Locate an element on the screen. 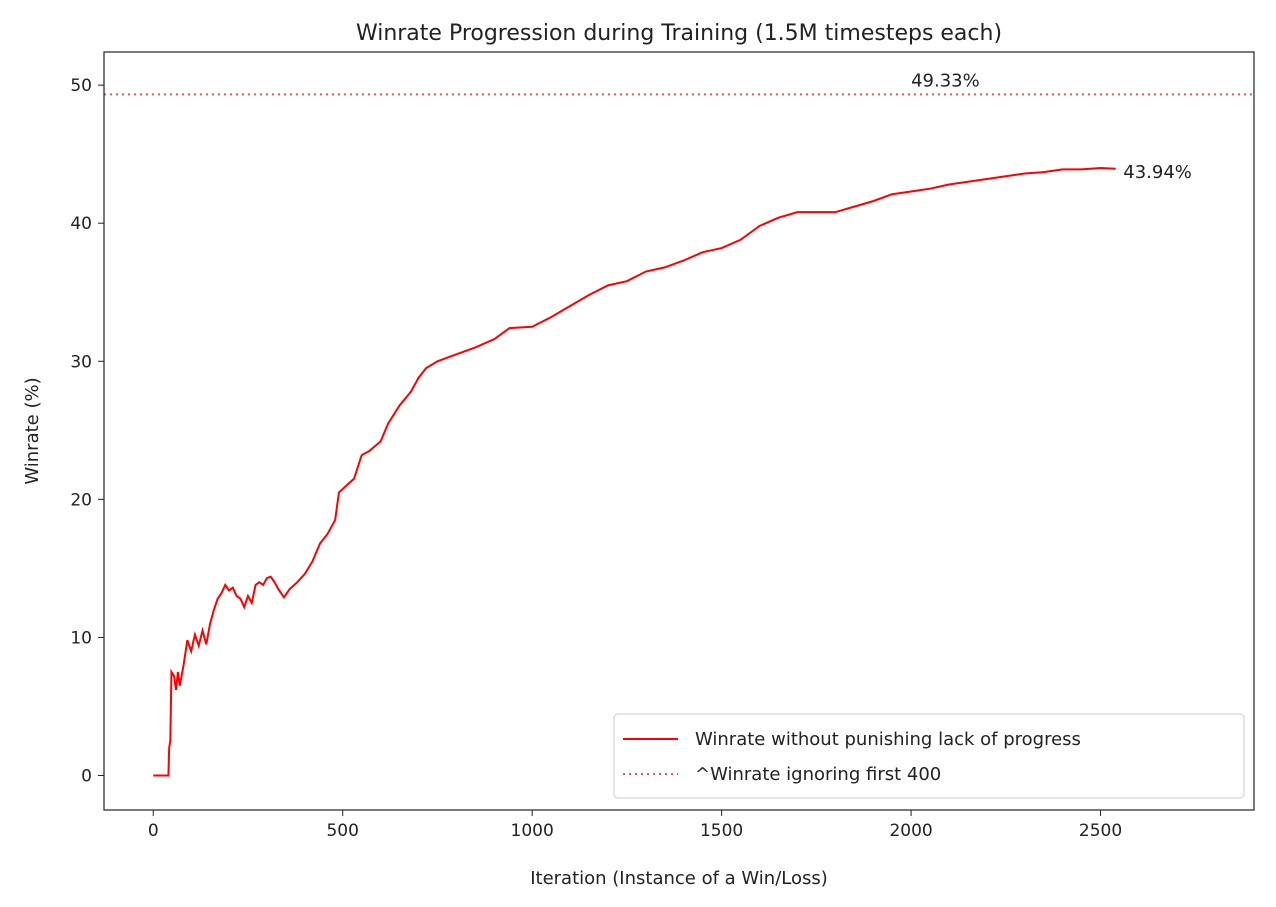 Image resolution: width=1276 pixels, height=907 pixels. x-axis-label: Iteration (Instance of a Win/Loss) is located at coordinates (679, 878).